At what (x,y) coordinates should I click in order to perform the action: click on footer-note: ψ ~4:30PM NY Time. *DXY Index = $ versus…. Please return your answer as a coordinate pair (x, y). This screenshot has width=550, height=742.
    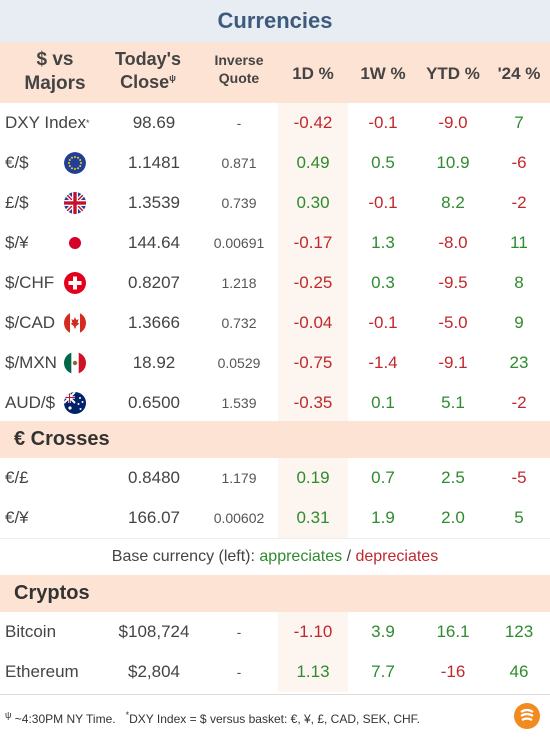
    Looking at the image, I should click on (212, 717).